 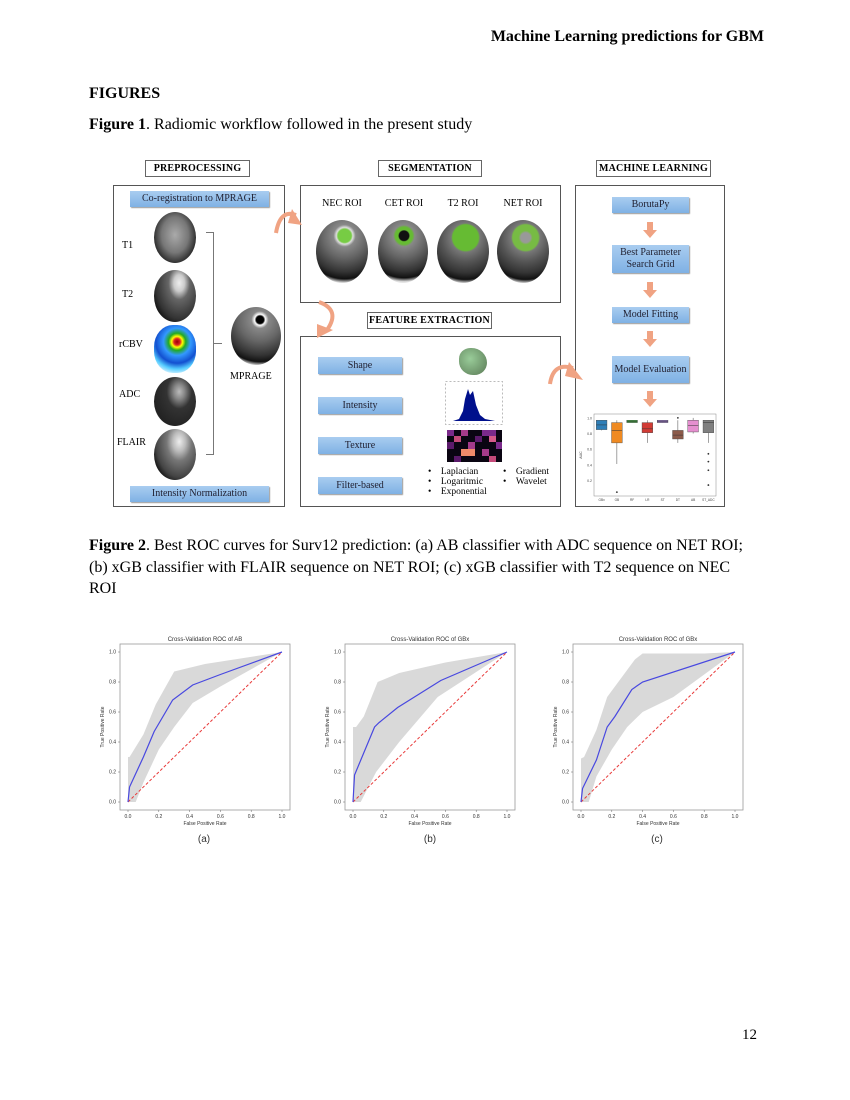 I want to click on mprage-image, so click(x=256, y=336).